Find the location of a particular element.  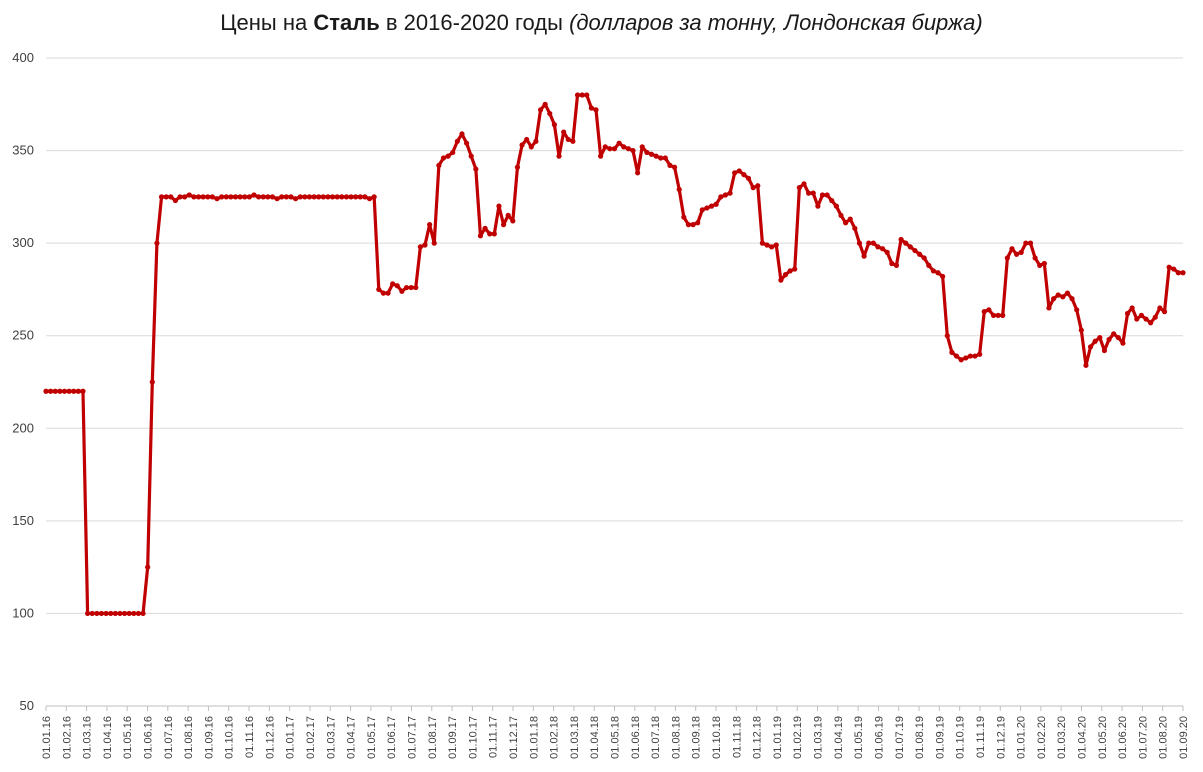

x-tick-label: 01.12.18 is located at coordinates (758, 737).